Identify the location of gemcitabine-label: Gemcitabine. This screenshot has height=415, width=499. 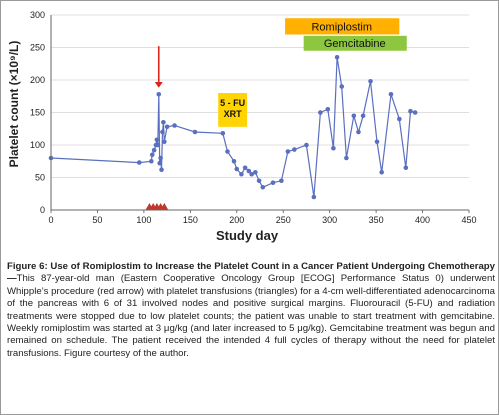
(355, 44).